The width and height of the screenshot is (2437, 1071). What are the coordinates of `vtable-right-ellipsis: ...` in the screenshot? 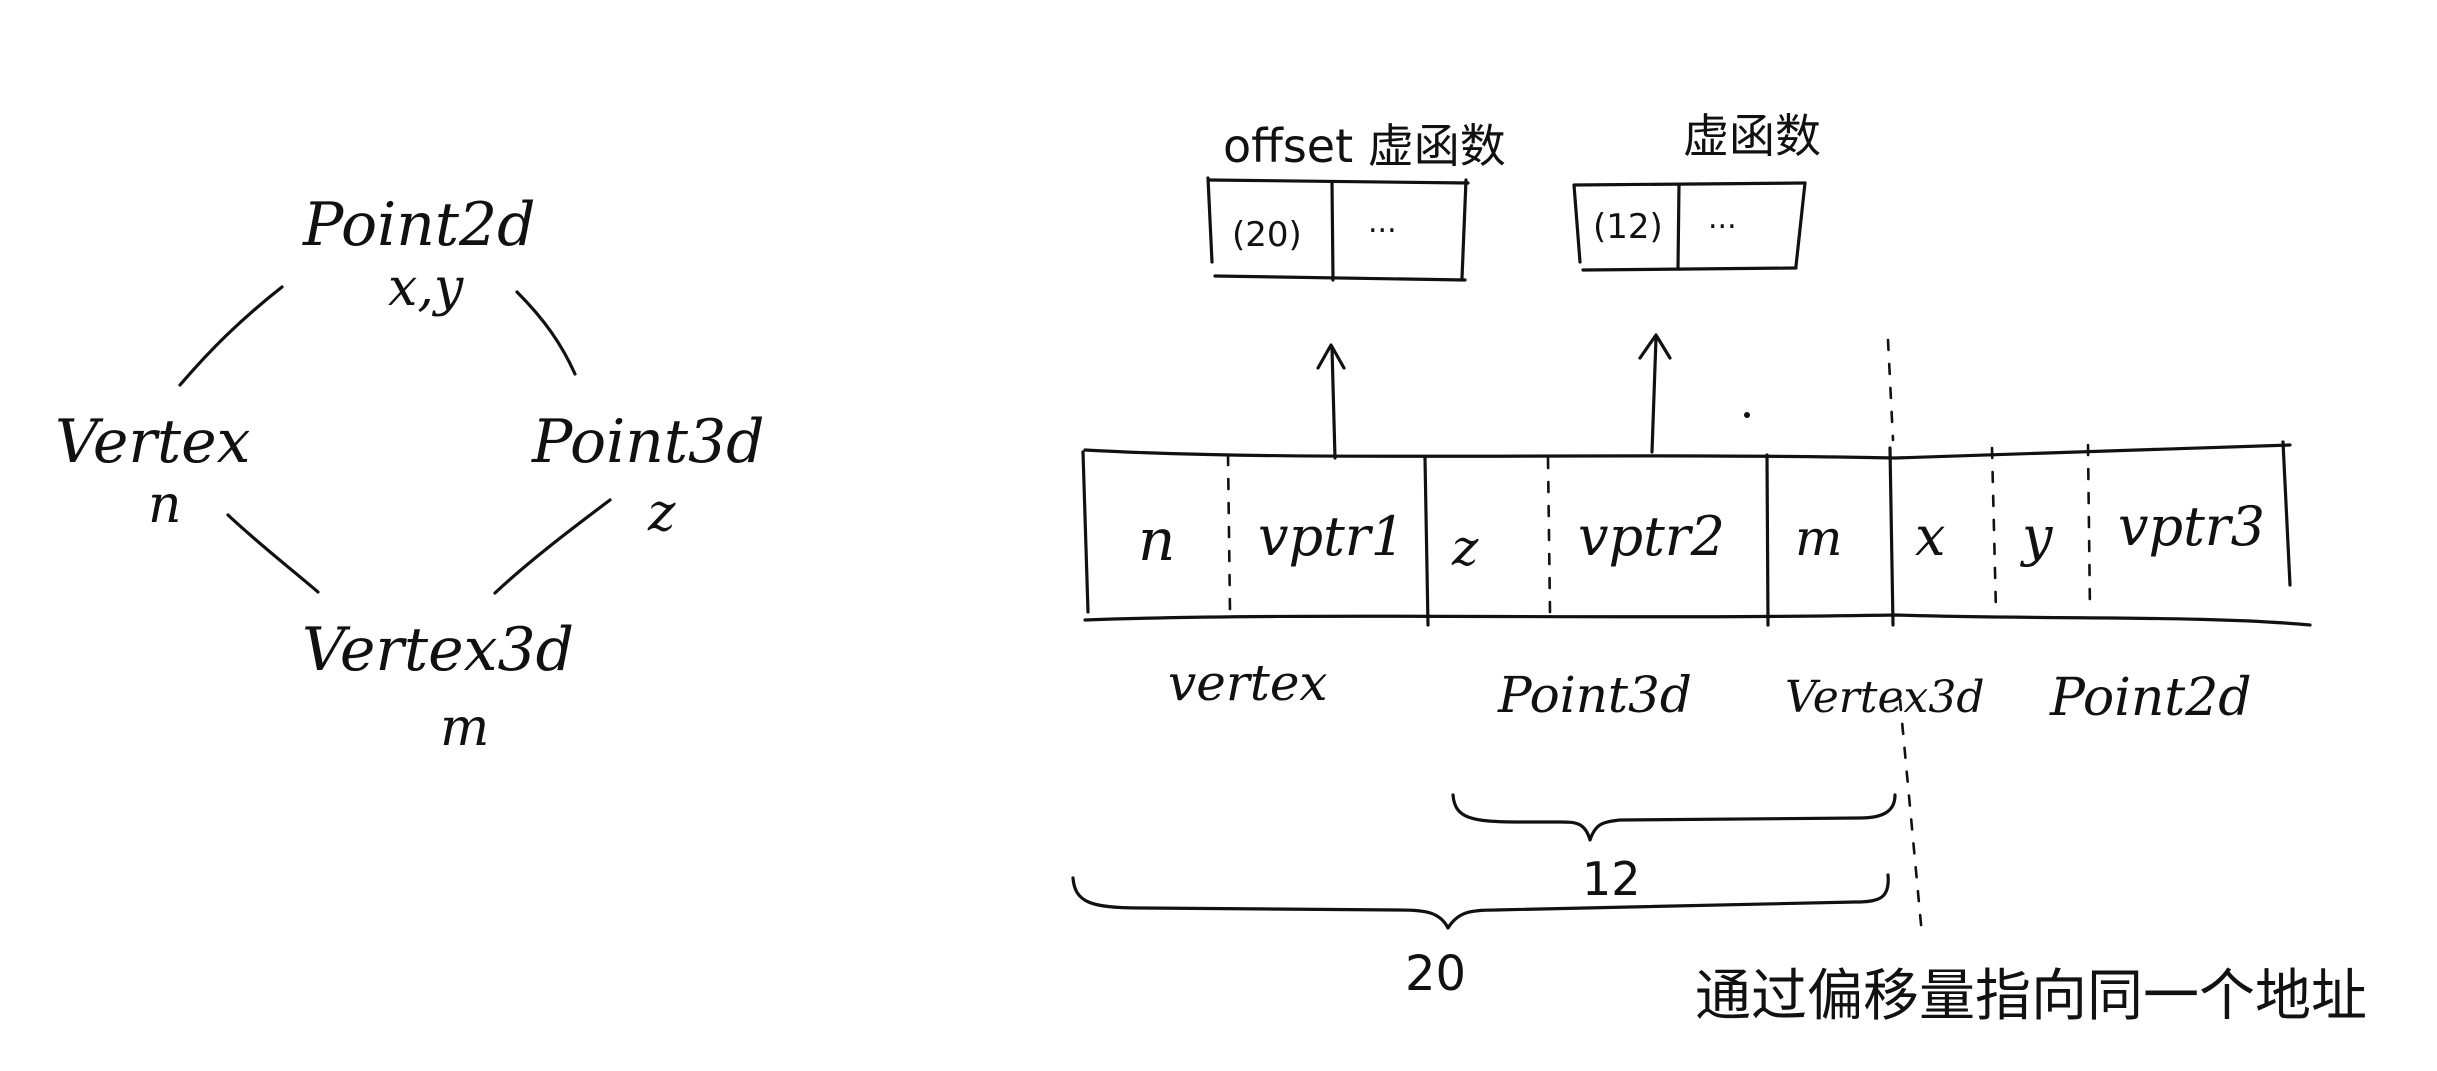 It's located at (1722, 218).